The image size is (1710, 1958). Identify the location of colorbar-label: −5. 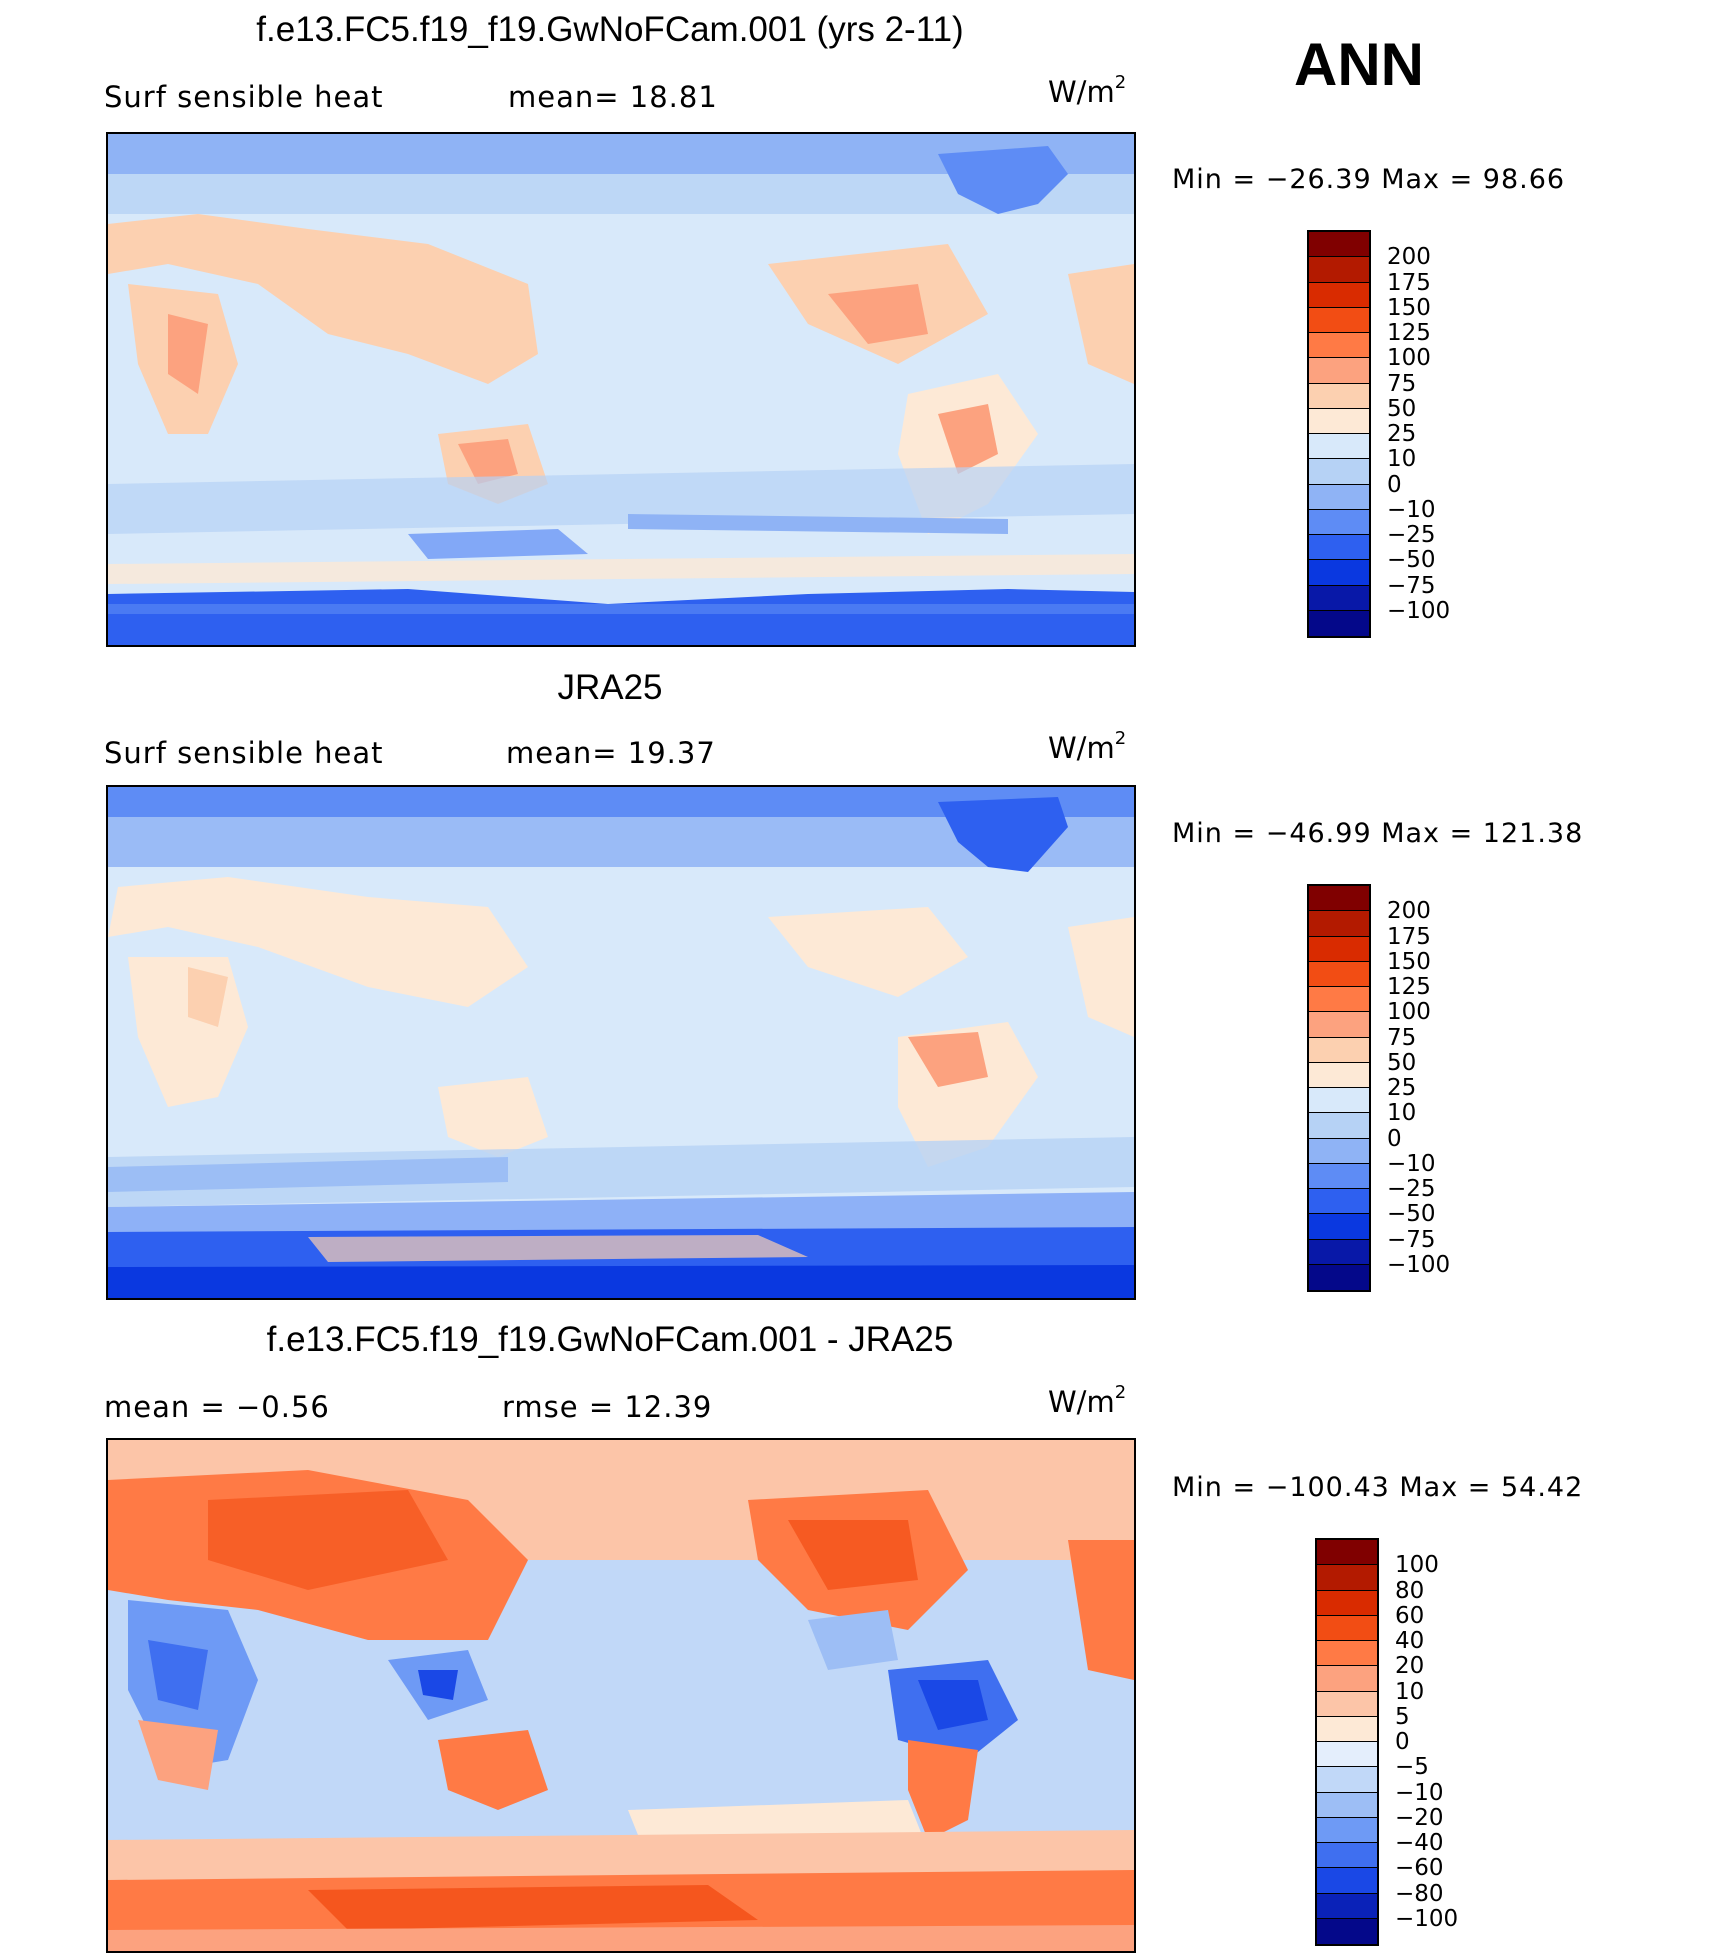
(1412, 1767).